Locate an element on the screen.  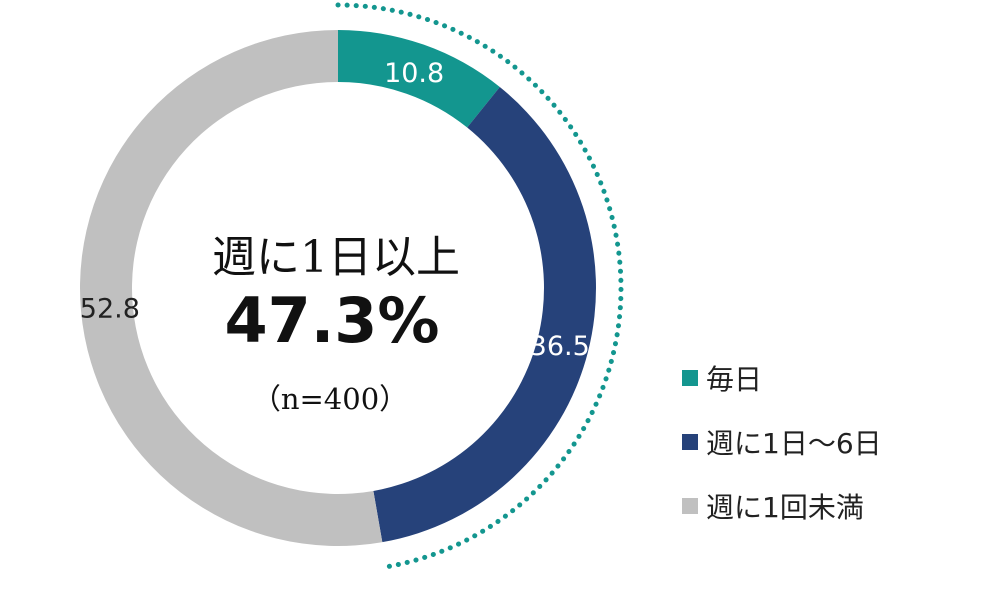
slice-value-label-1: 10.8 is located at coordinates (414, 73).